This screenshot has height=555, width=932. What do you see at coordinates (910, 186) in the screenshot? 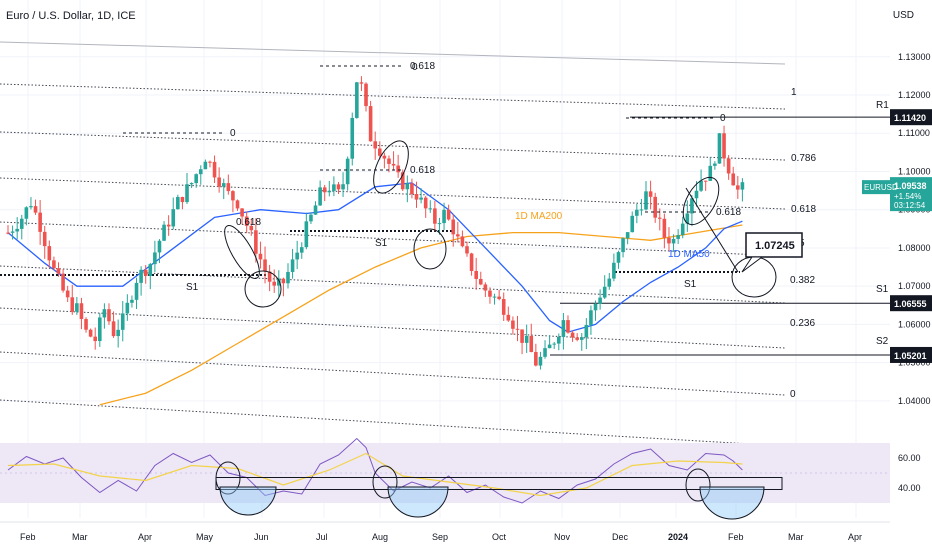
I see `last-price: 1.09538` at bounding box center [910, 186].